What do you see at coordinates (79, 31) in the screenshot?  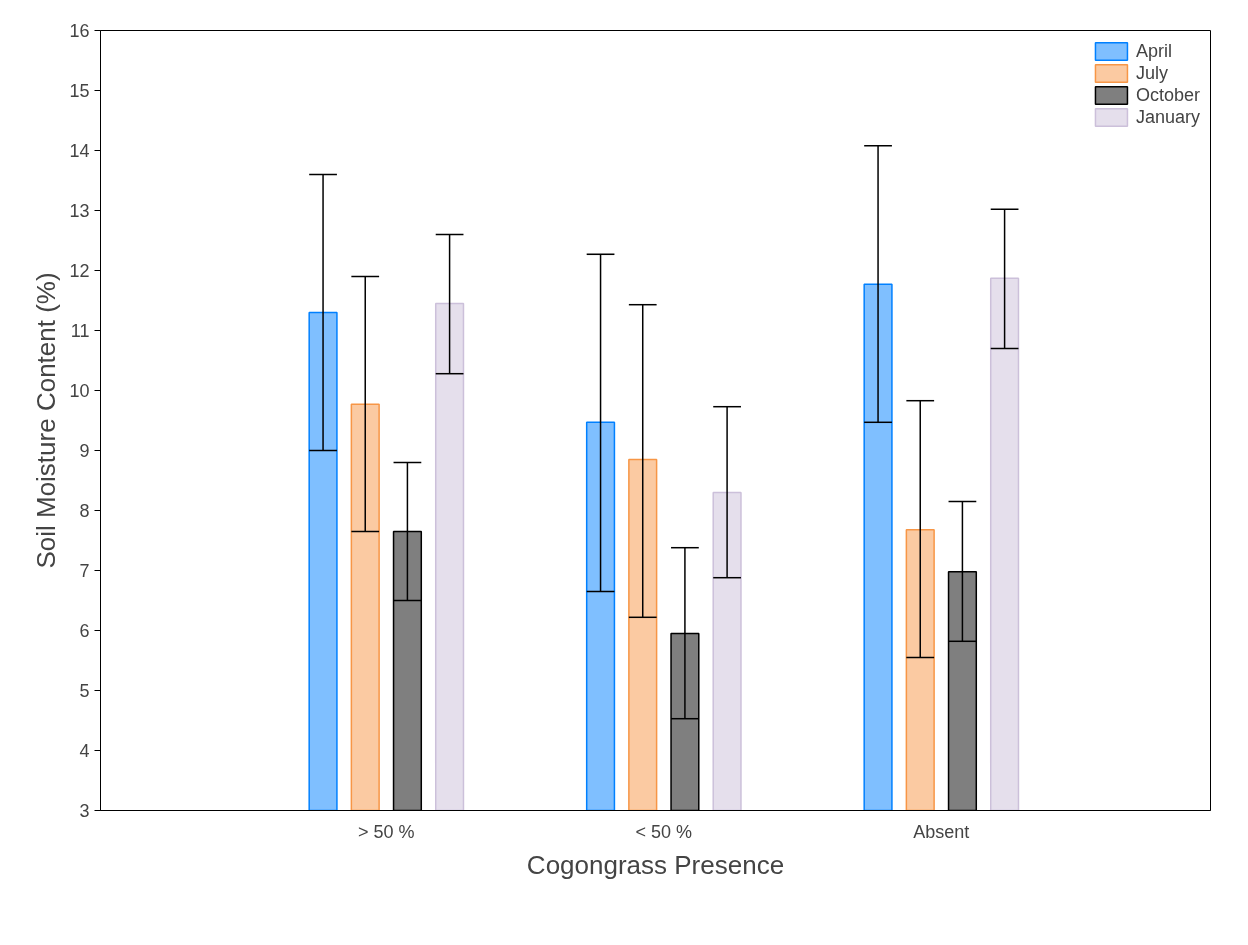 I see `y-tick-label: 16` at bounding box center [79, 31].